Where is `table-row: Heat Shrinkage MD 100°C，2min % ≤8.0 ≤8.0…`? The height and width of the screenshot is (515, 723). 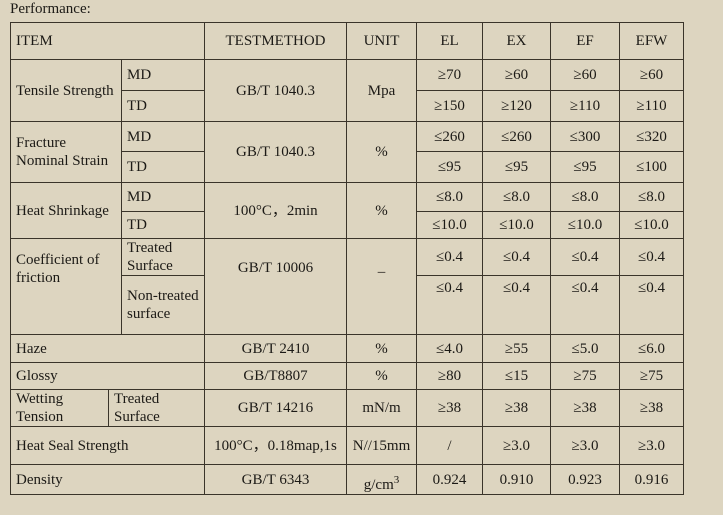
table-row: Heat Shrinkage MD 100°C，2min % ≤8.0 ≤8.0… is located at coordinates (347, 210).